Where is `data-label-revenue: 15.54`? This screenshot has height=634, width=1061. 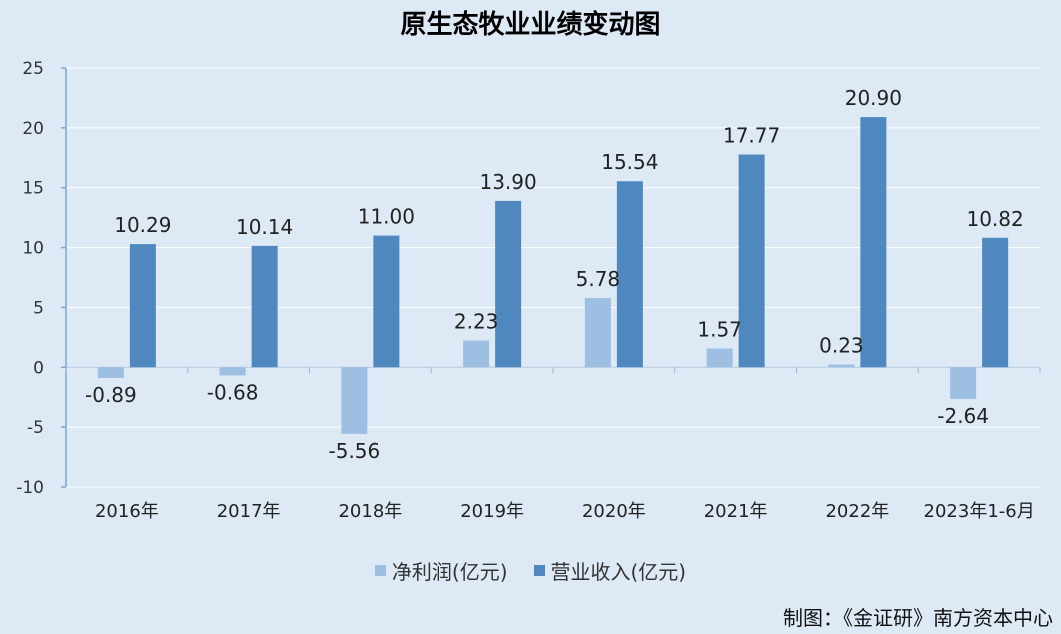
data-label-revenue: 15.54 is located at coordinates (629, 162).